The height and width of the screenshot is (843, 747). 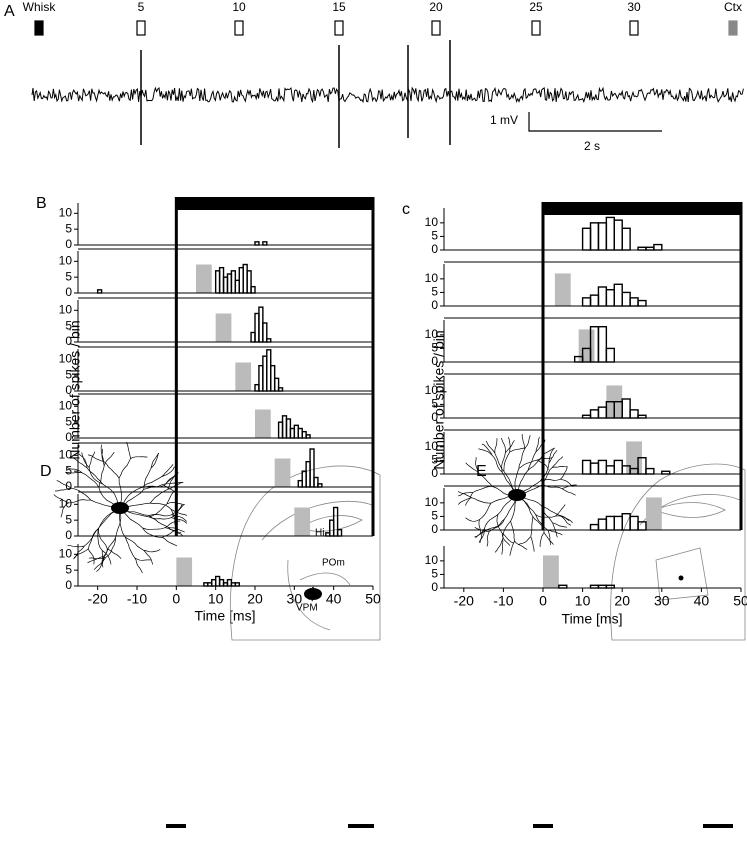 What do you see at coordinates (339, 7) in the screenshot?
I see `stim-label: 15` at bounding box center [339, 7].